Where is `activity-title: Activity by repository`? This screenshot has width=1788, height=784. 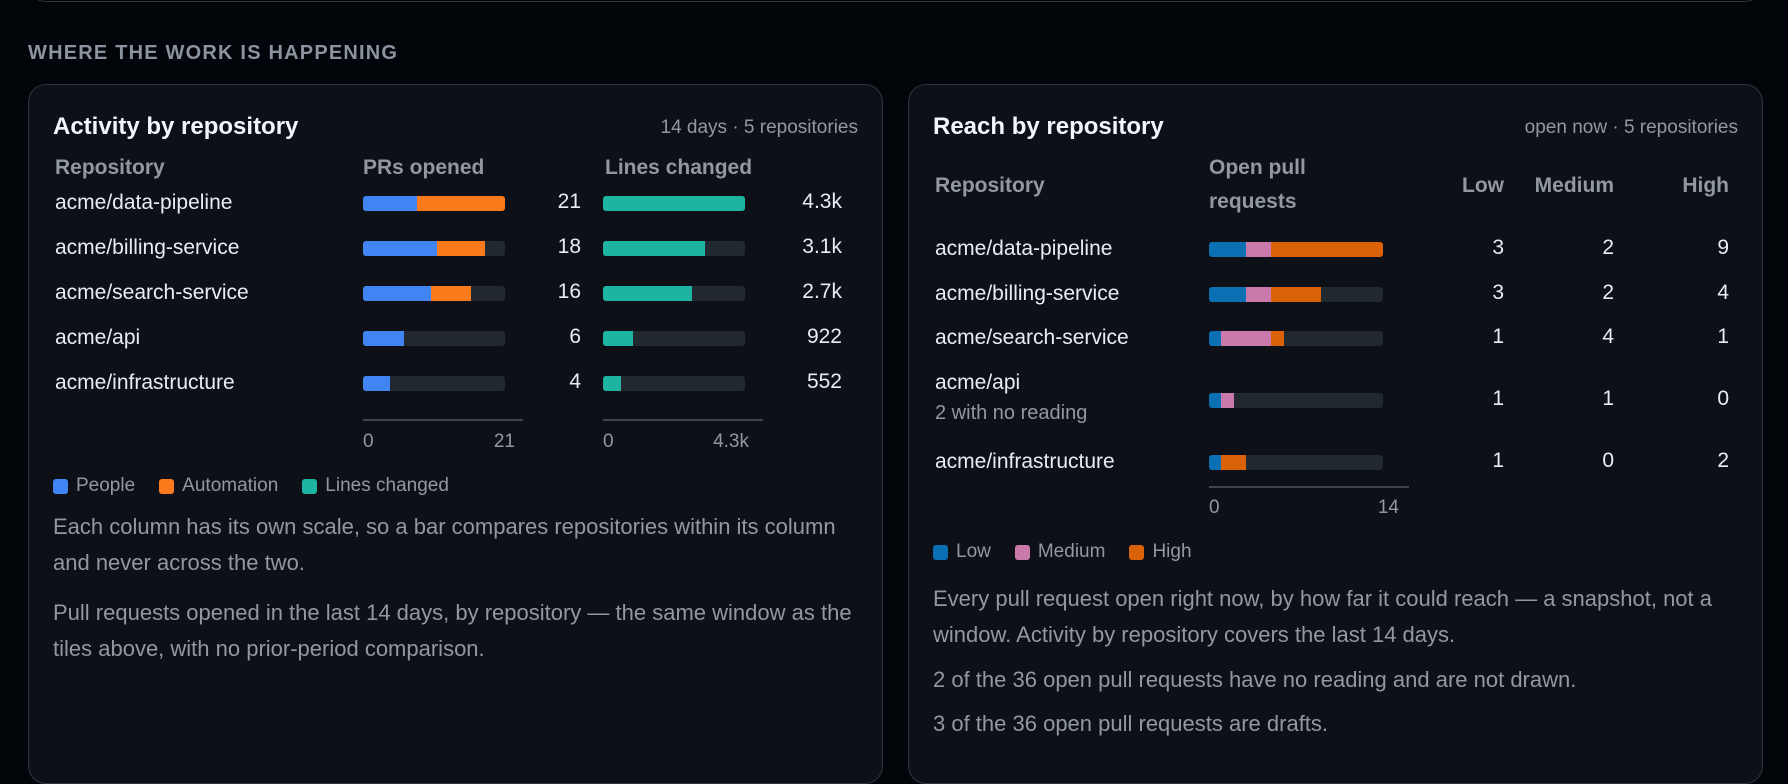 activity-title: Activity by repository is located at coordinates (176, 126).